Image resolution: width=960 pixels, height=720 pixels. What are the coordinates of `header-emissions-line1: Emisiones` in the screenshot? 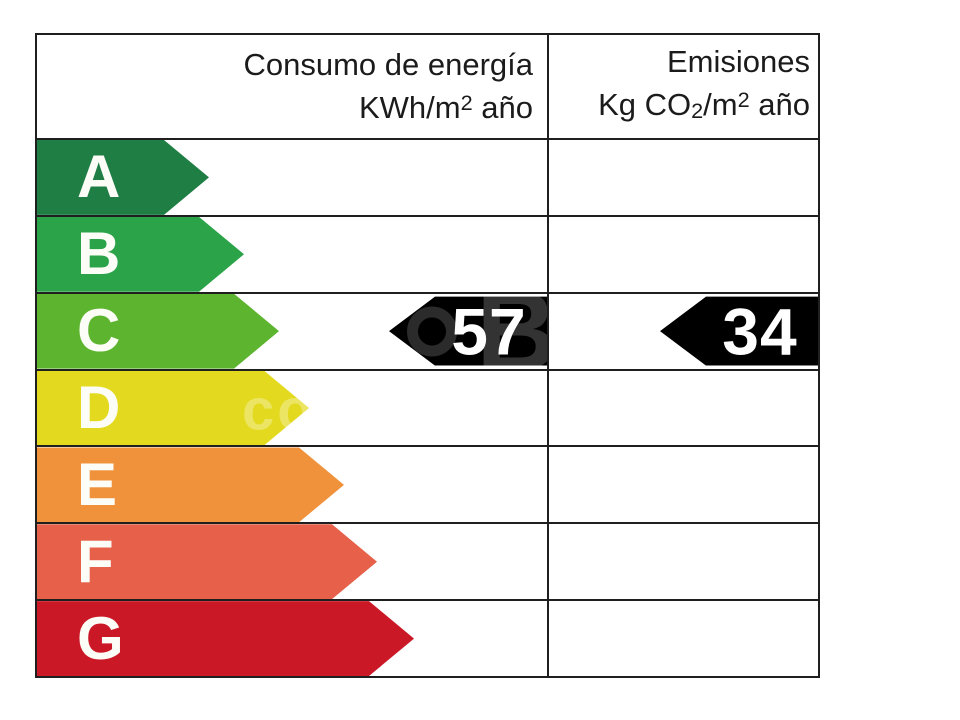 It's located at (738, 62).